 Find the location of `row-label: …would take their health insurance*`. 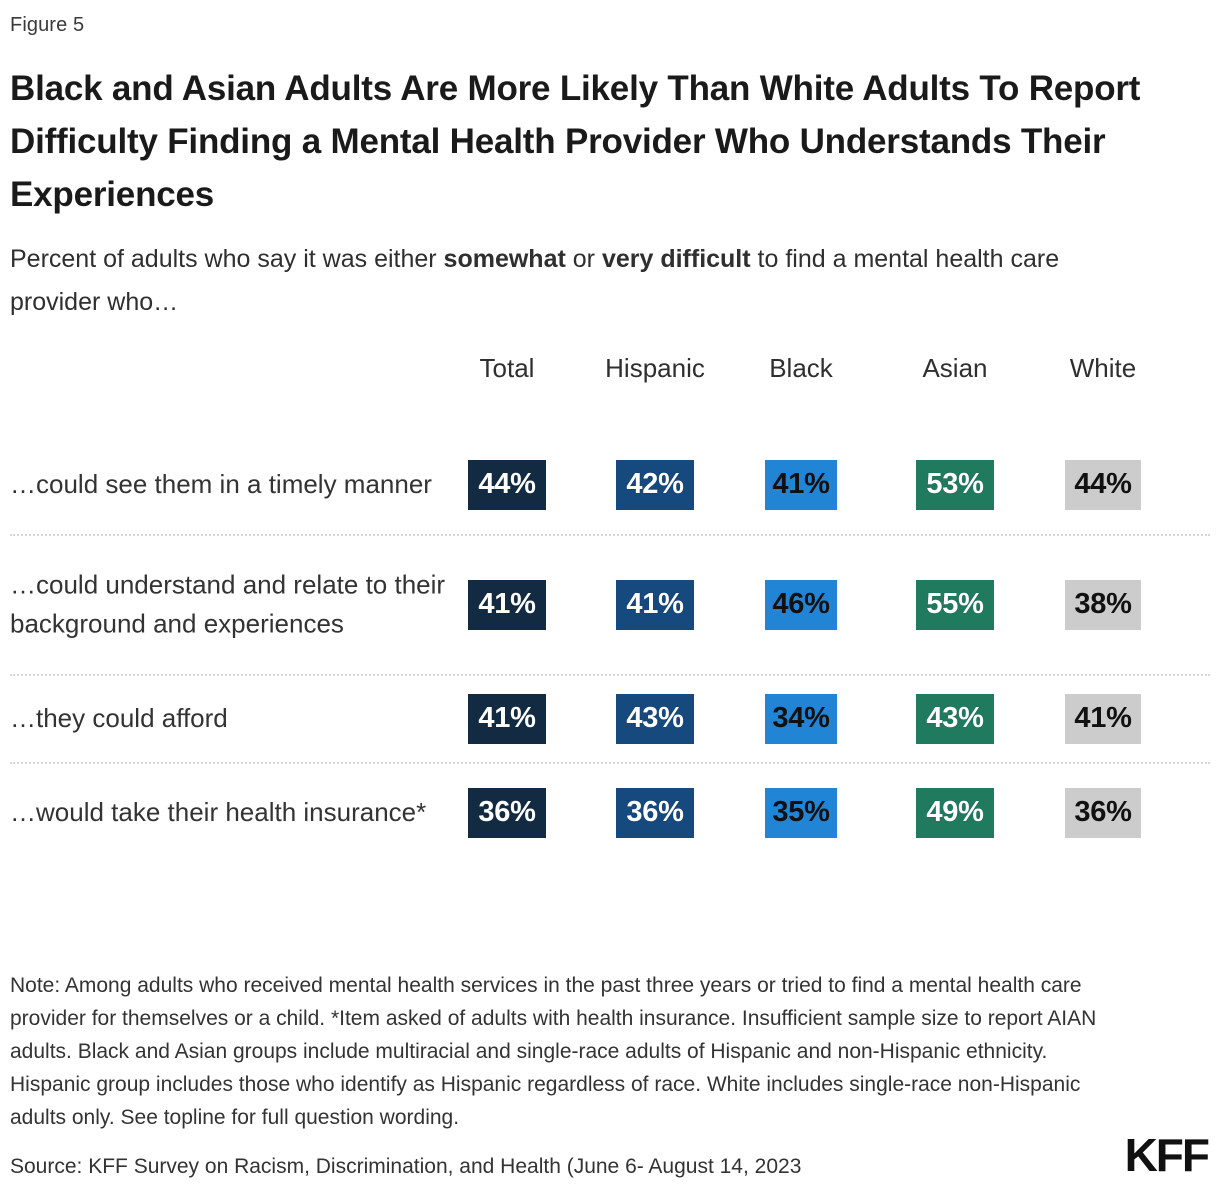

row-label: …would take their health insurance* is located at coordinates (218, 811).